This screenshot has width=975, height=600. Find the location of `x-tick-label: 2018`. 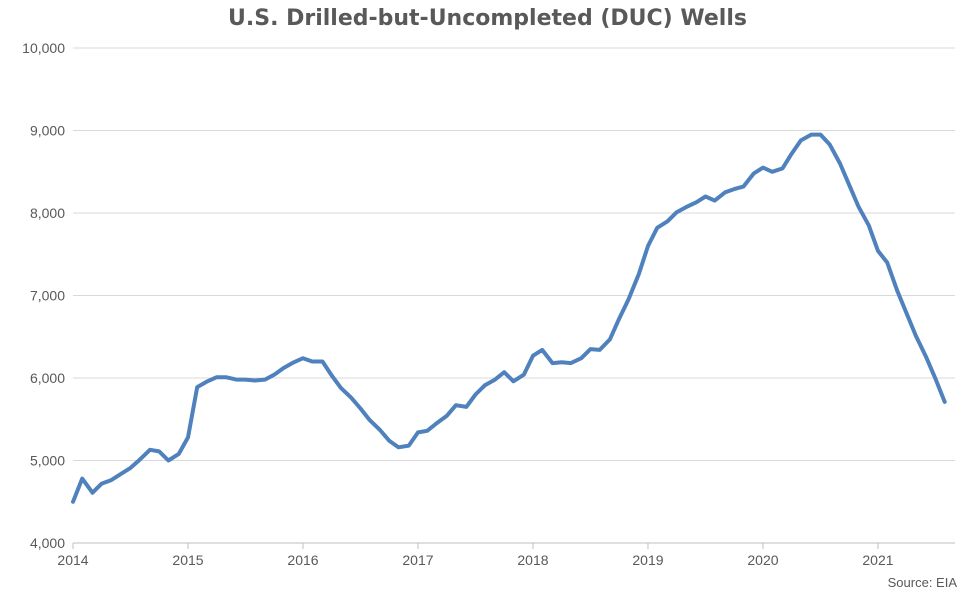

x-tick-label: 2018 is located at coordinates (532, 560).